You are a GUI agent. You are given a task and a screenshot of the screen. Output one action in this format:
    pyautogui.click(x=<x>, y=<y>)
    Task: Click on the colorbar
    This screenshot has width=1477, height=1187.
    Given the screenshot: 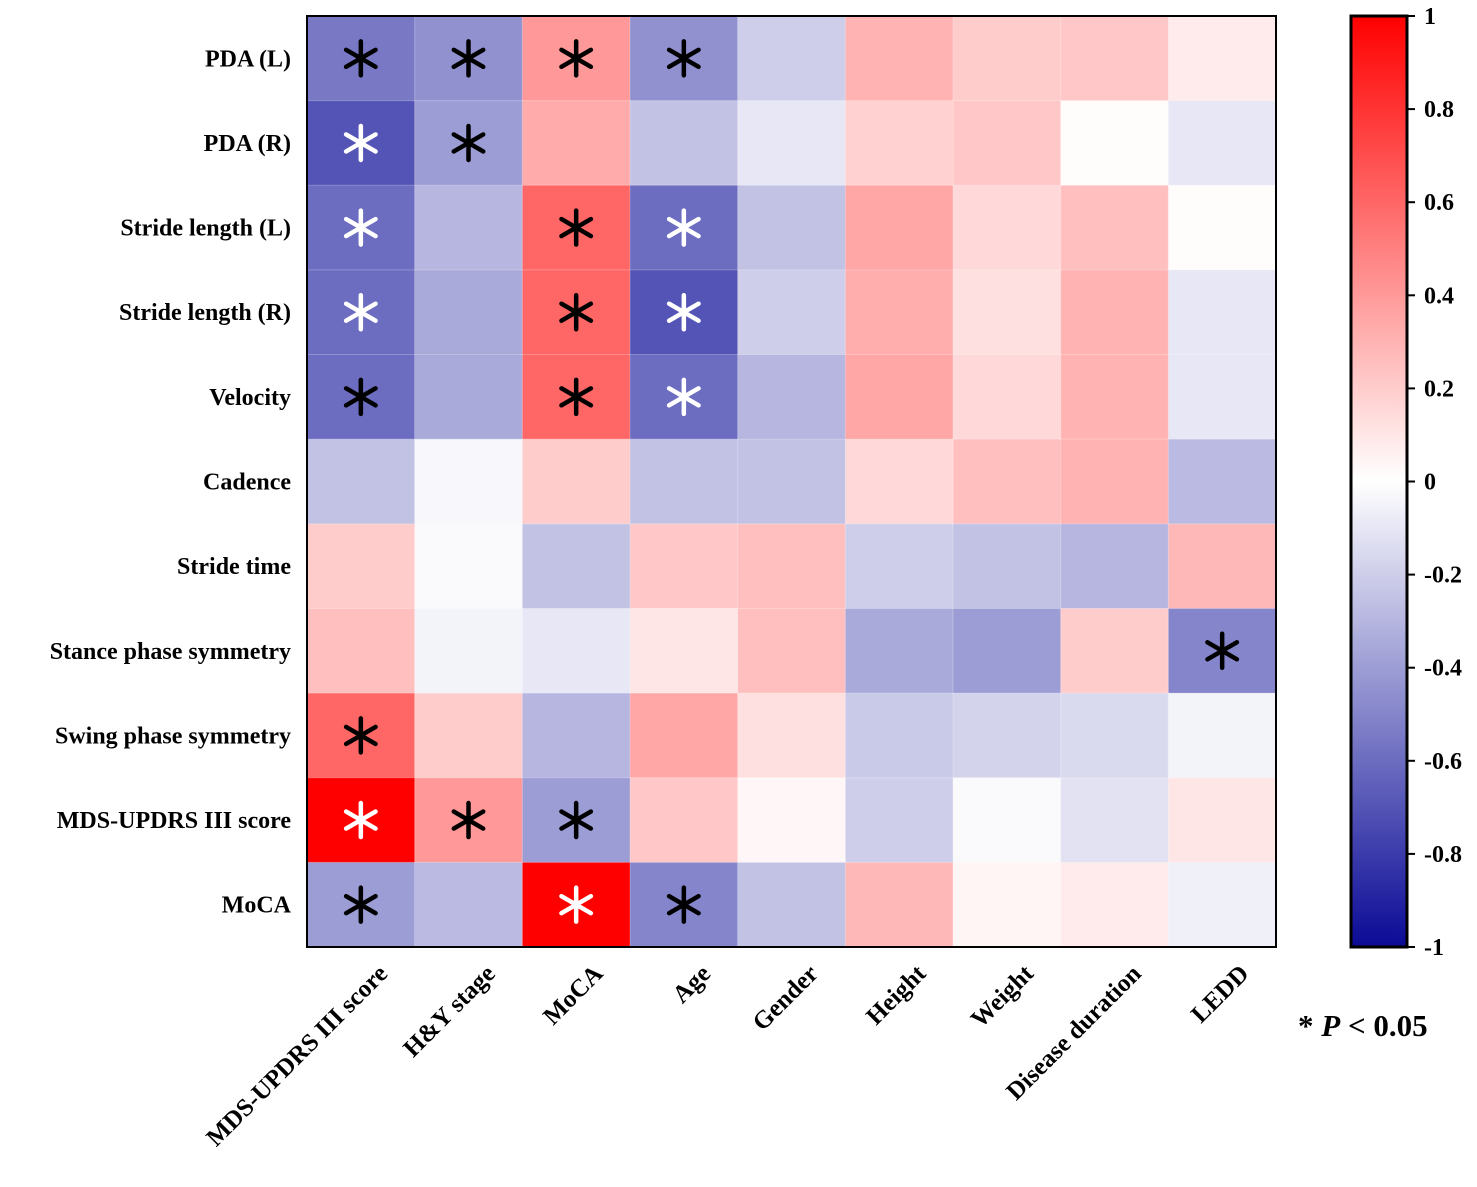 What is the action you would take?
    pyautogui.click(x=1379, y=481)
    